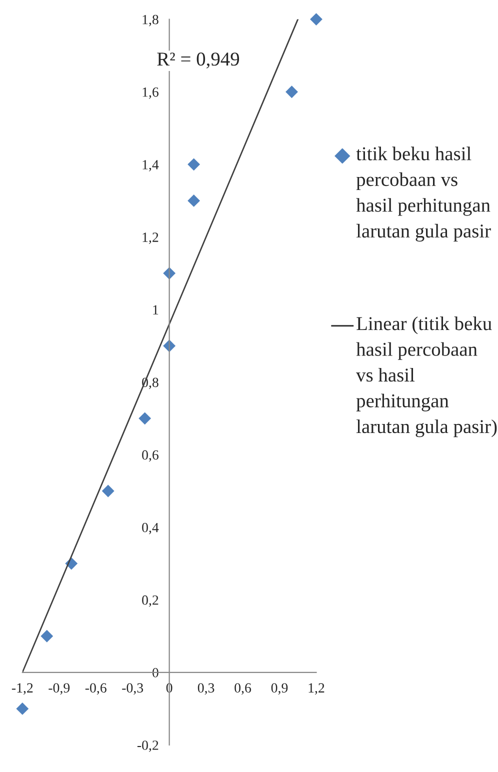 This screenshot has height=772, width=498. Describe the element at coordinates (150, 93) in the screenshot. I see `y-tick-label: 1,6` at that location.